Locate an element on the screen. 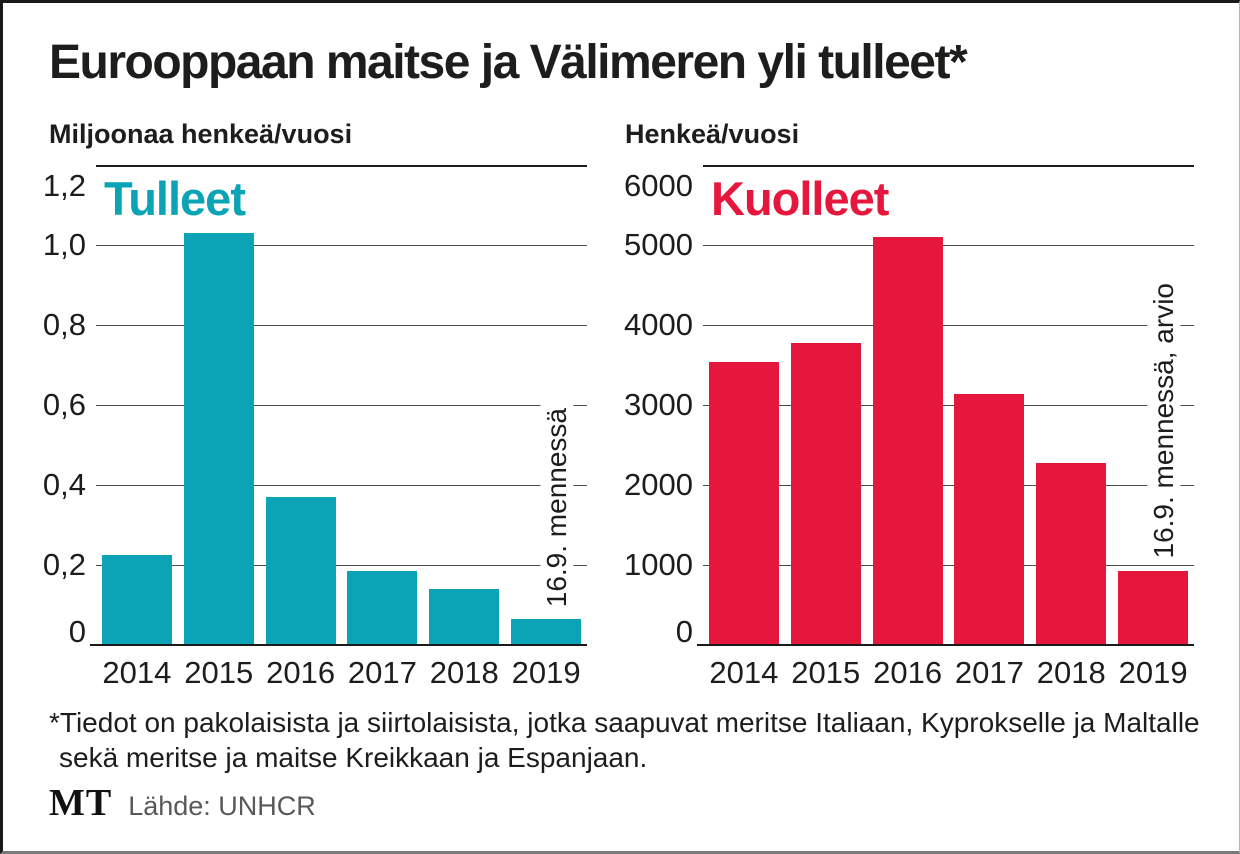 The image size is (1240, 854). arrivals-x-axis-line is located at coordinates (338, 645).